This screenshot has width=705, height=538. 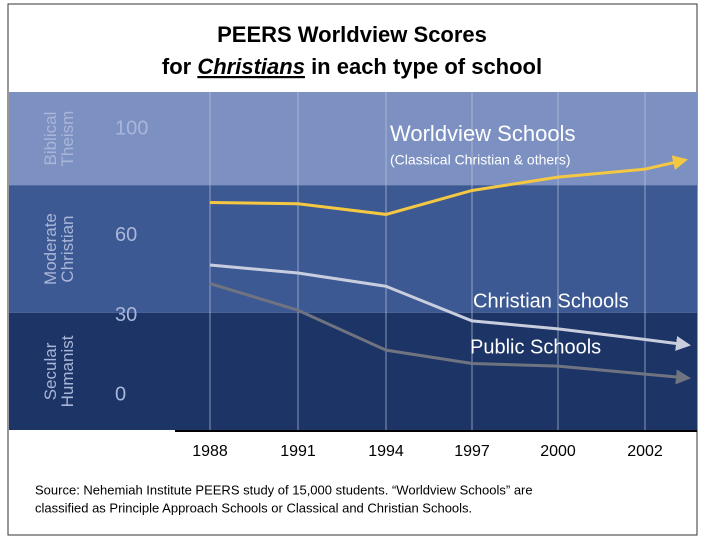 I want to click on y-tick-label: 60, so click(x=126, y=235).